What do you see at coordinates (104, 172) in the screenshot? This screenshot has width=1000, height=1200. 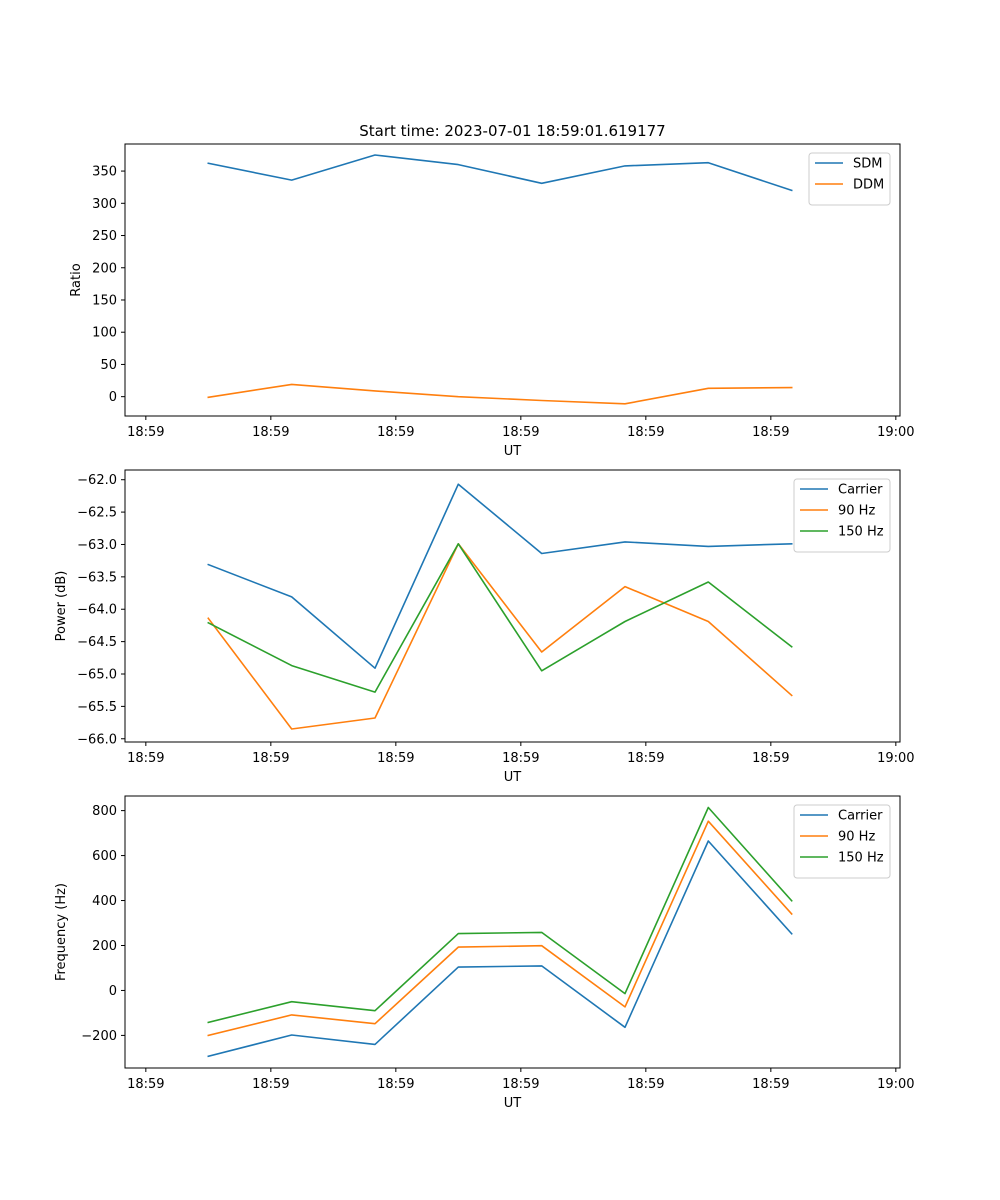 I see `y-tick-label: 350` at bounding box center [104, 172].